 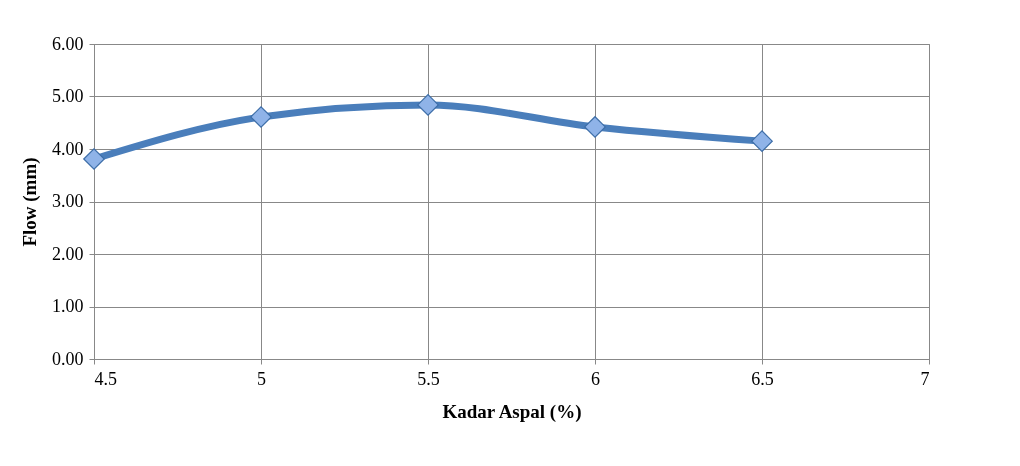 What do you see at coordinates (68, 201) in the screenshot?
I see `y-tick-label: 3.00` at bounding box center [68, 201].